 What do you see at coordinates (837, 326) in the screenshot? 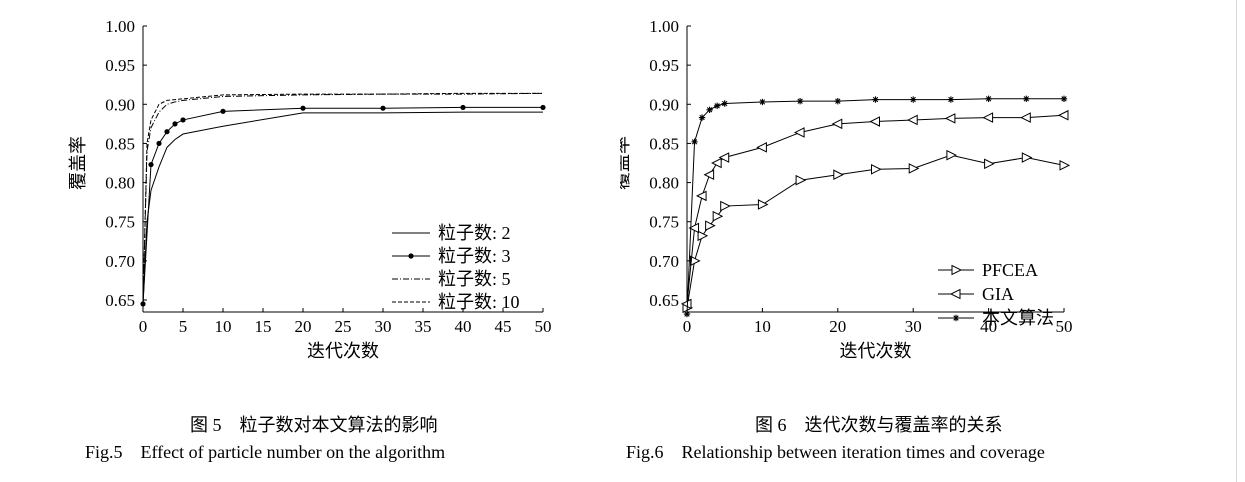
I see `x-tick-label: 20` at bounding box center [837, 326].